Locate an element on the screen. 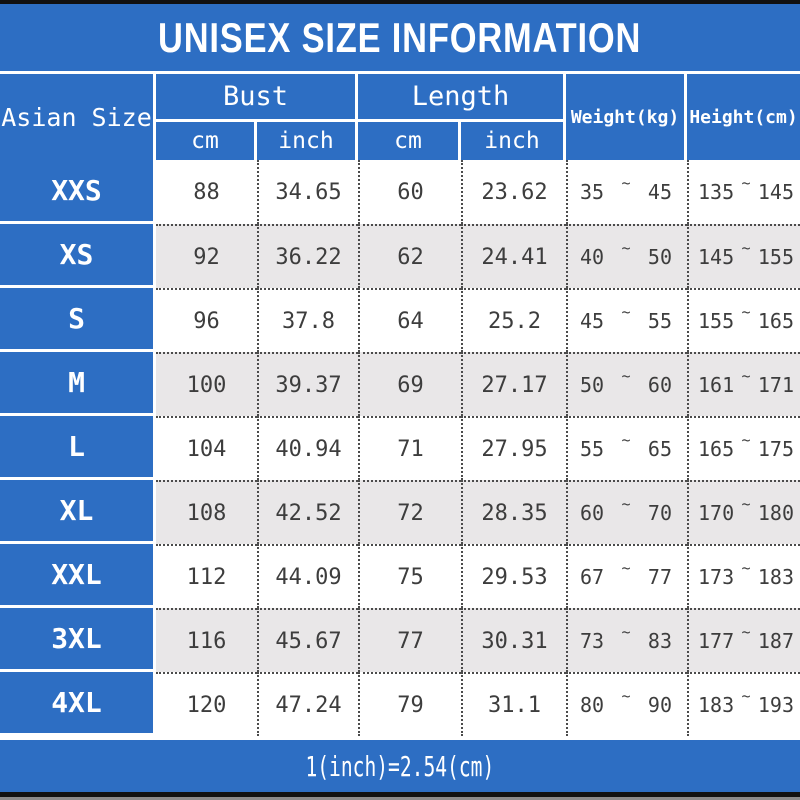 The image size is (800, 800). height-range-cell: 155 ~ 165 is located at coordinates (743, 320).